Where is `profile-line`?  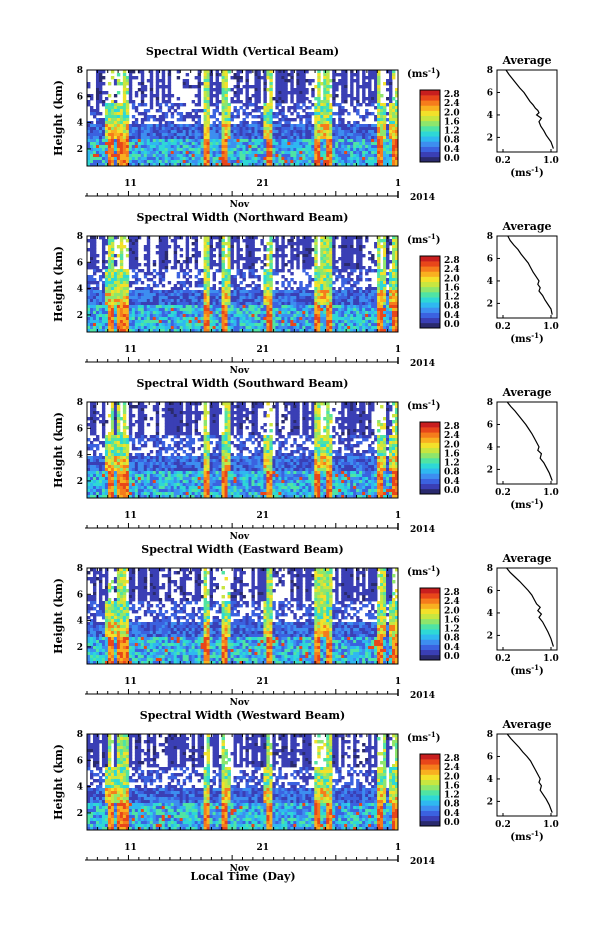
profile-line is located at coordinates (529, 109).